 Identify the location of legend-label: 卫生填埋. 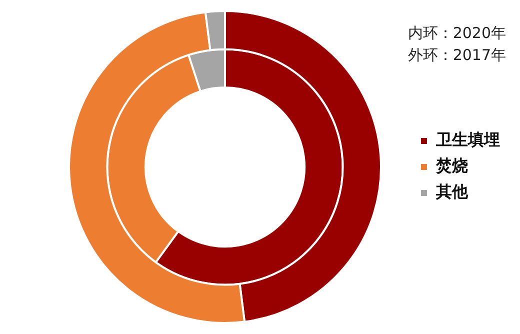
(467, 140).